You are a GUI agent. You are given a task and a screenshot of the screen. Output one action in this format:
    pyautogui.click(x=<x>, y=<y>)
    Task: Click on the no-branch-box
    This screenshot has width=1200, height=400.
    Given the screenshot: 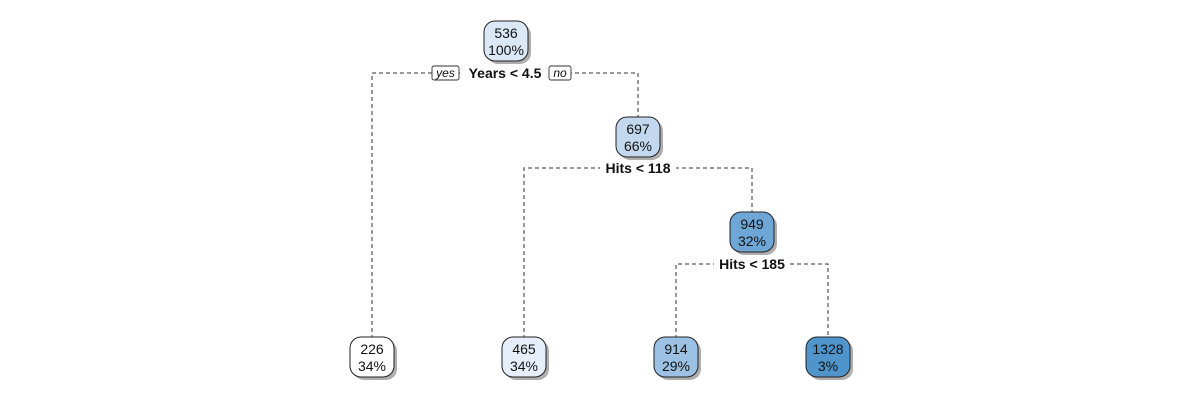 What is the action you would take?
    pyautogui.click(x=560, y=73)
    